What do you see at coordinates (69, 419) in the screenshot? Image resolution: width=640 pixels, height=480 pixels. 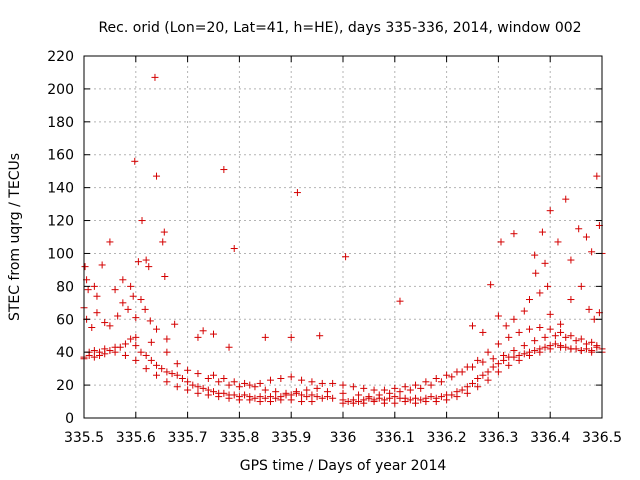 I see `y-tick-label: 0` at bounding box center [69, 419].